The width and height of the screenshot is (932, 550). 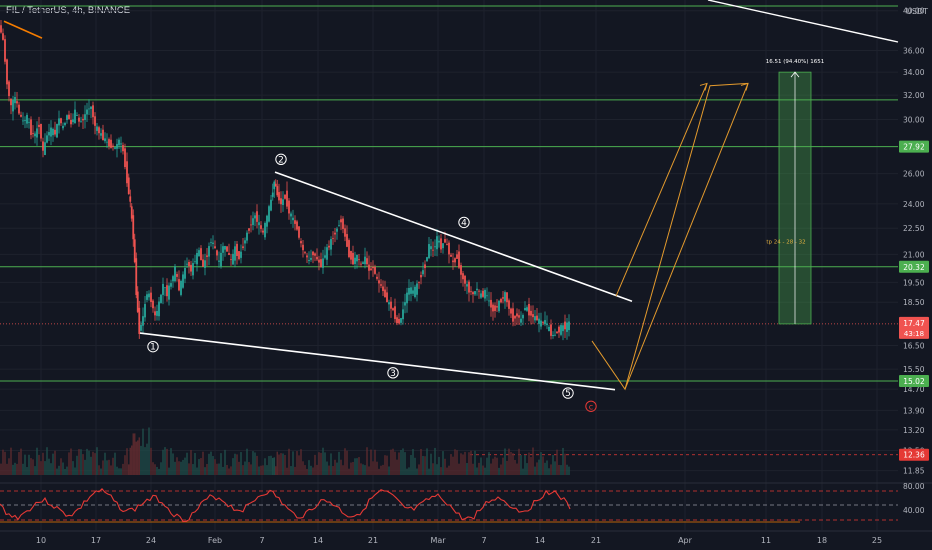 What do you see at coordinates (785, 243) in the screenshot?
I see `target-box-text: tp 24 - 28 - 32` at bounding box center [785, 243].